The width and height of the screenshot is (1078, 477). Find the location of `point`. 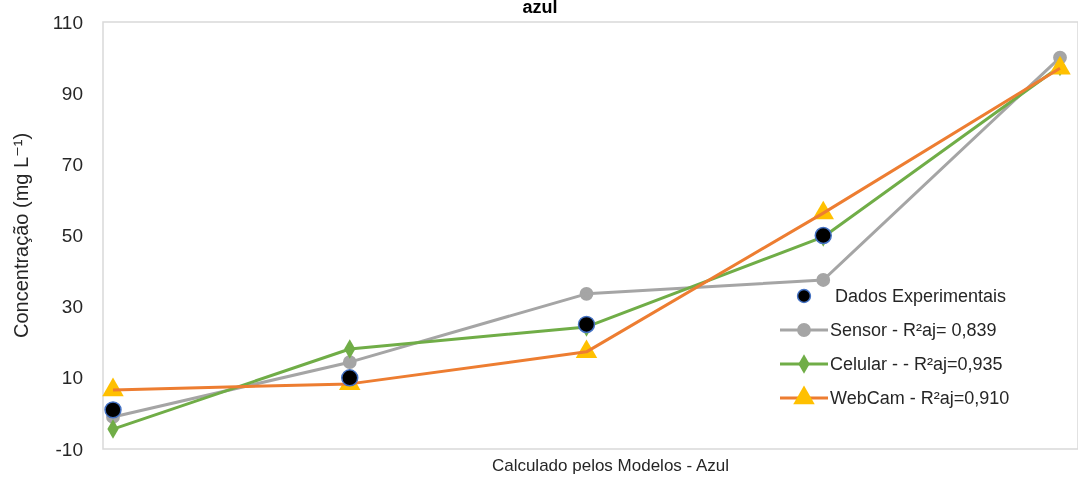

point is located at coordinates (113, 410).